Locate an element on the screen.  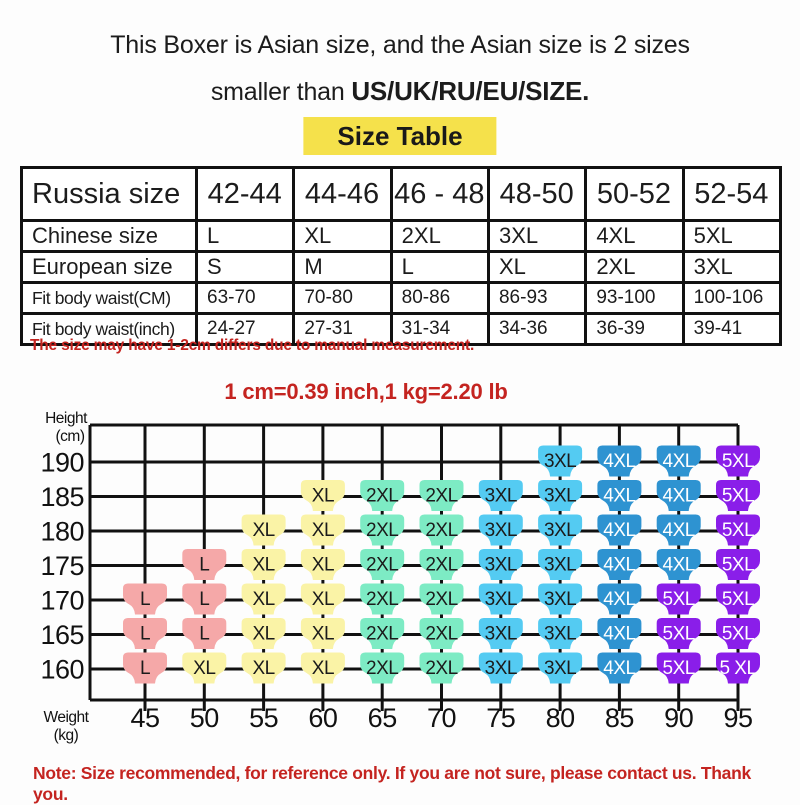
size-table-cell: 36-39 is located at coordinates (634, 329).